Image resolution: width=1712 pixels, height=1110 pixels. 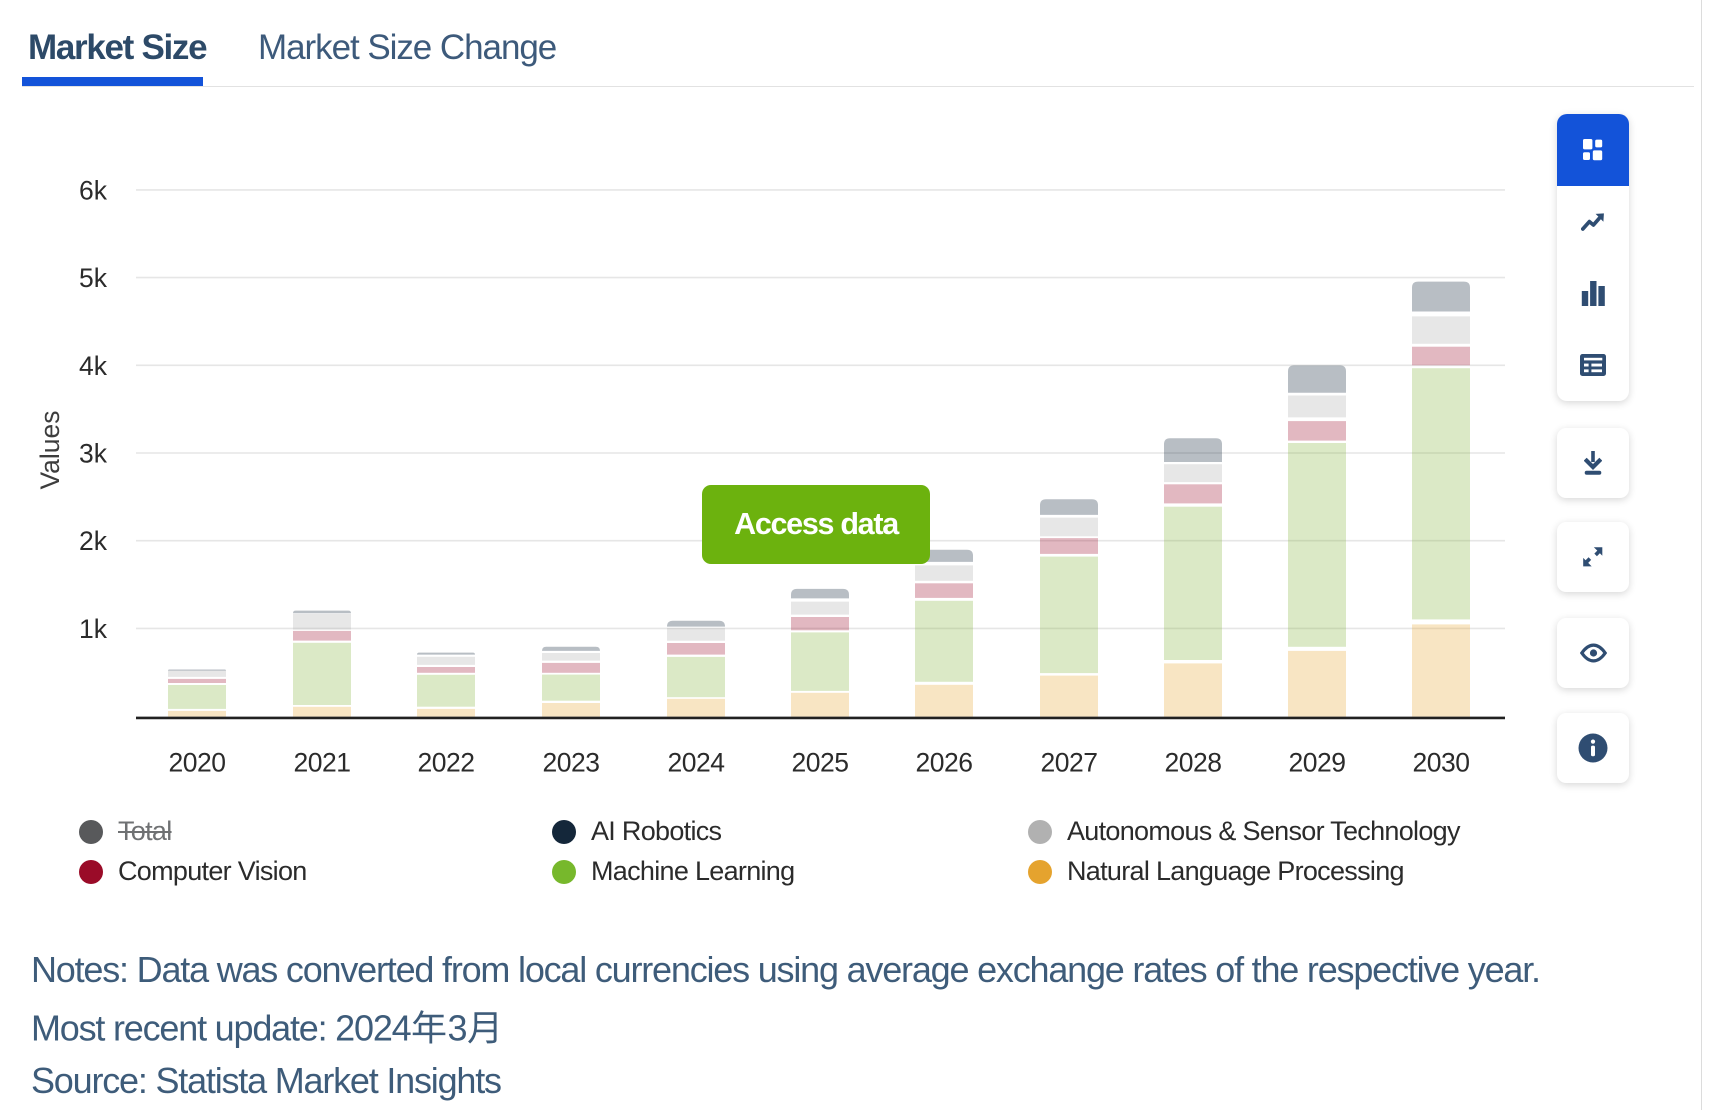 What do you see at coordinates (696, 763) in the screenshot?
I see `svg-text: 2024` at bounding box center [696, 763].